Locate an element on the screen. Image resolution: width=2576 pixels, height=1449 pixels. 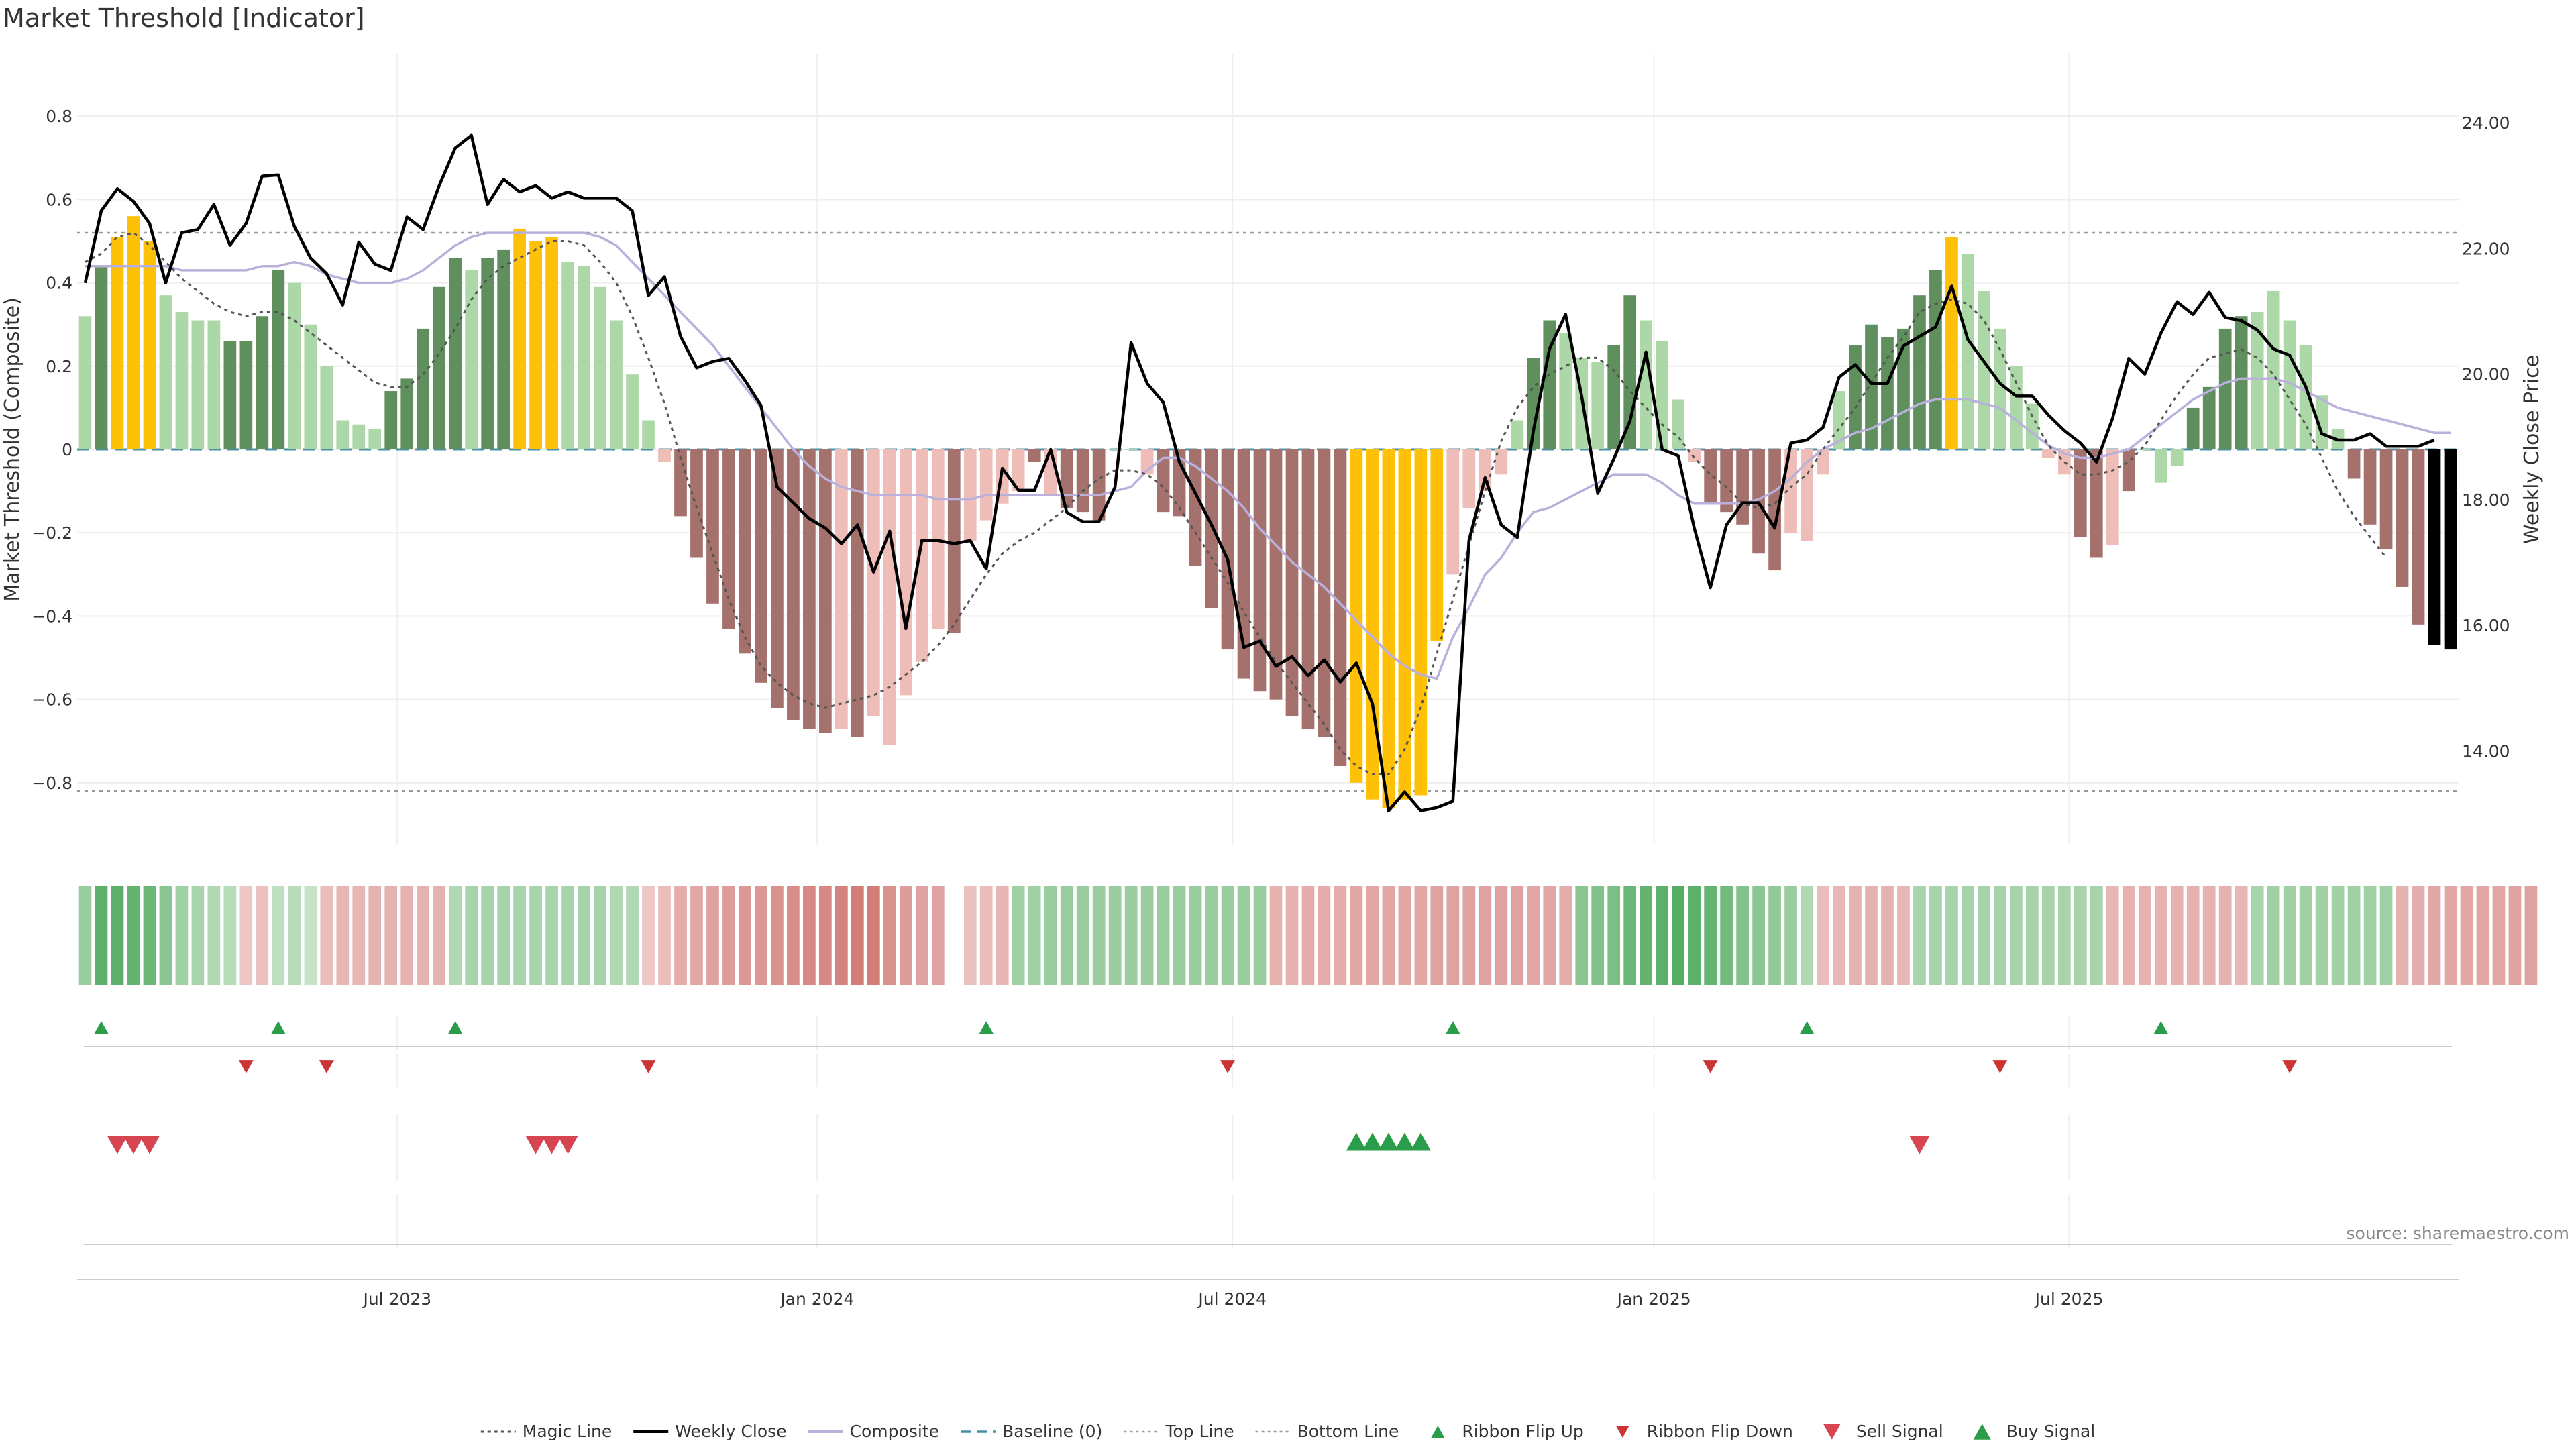
y2-axis-label: Weekly Close Price is located at coordinates (2532, 449).